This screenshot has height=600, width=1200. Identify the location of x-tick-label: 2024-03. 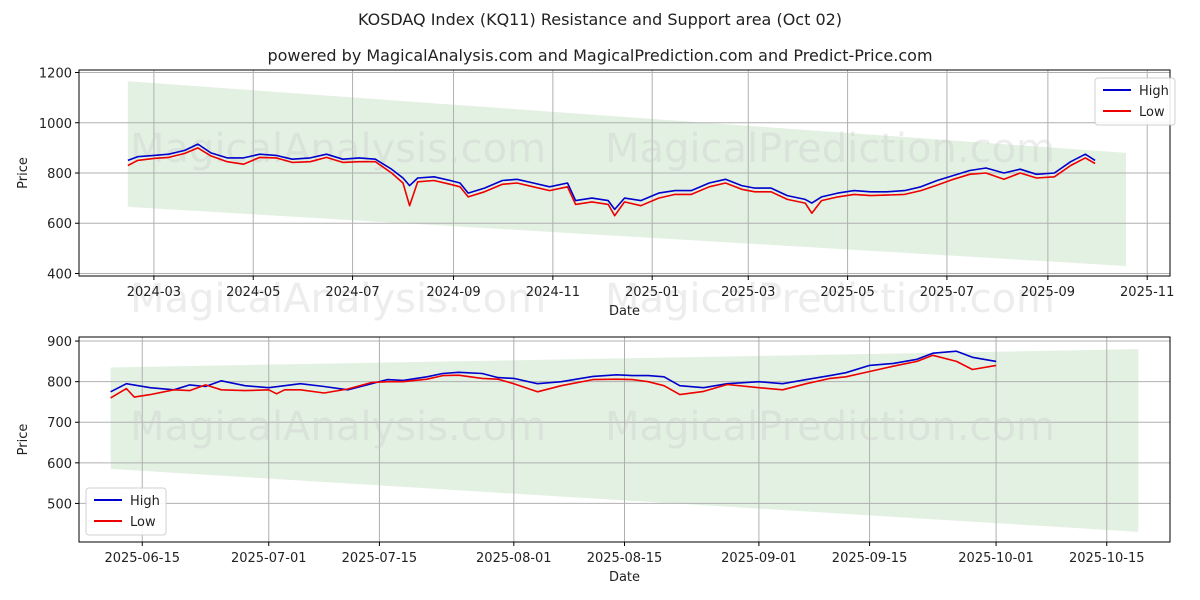
(154, 292).